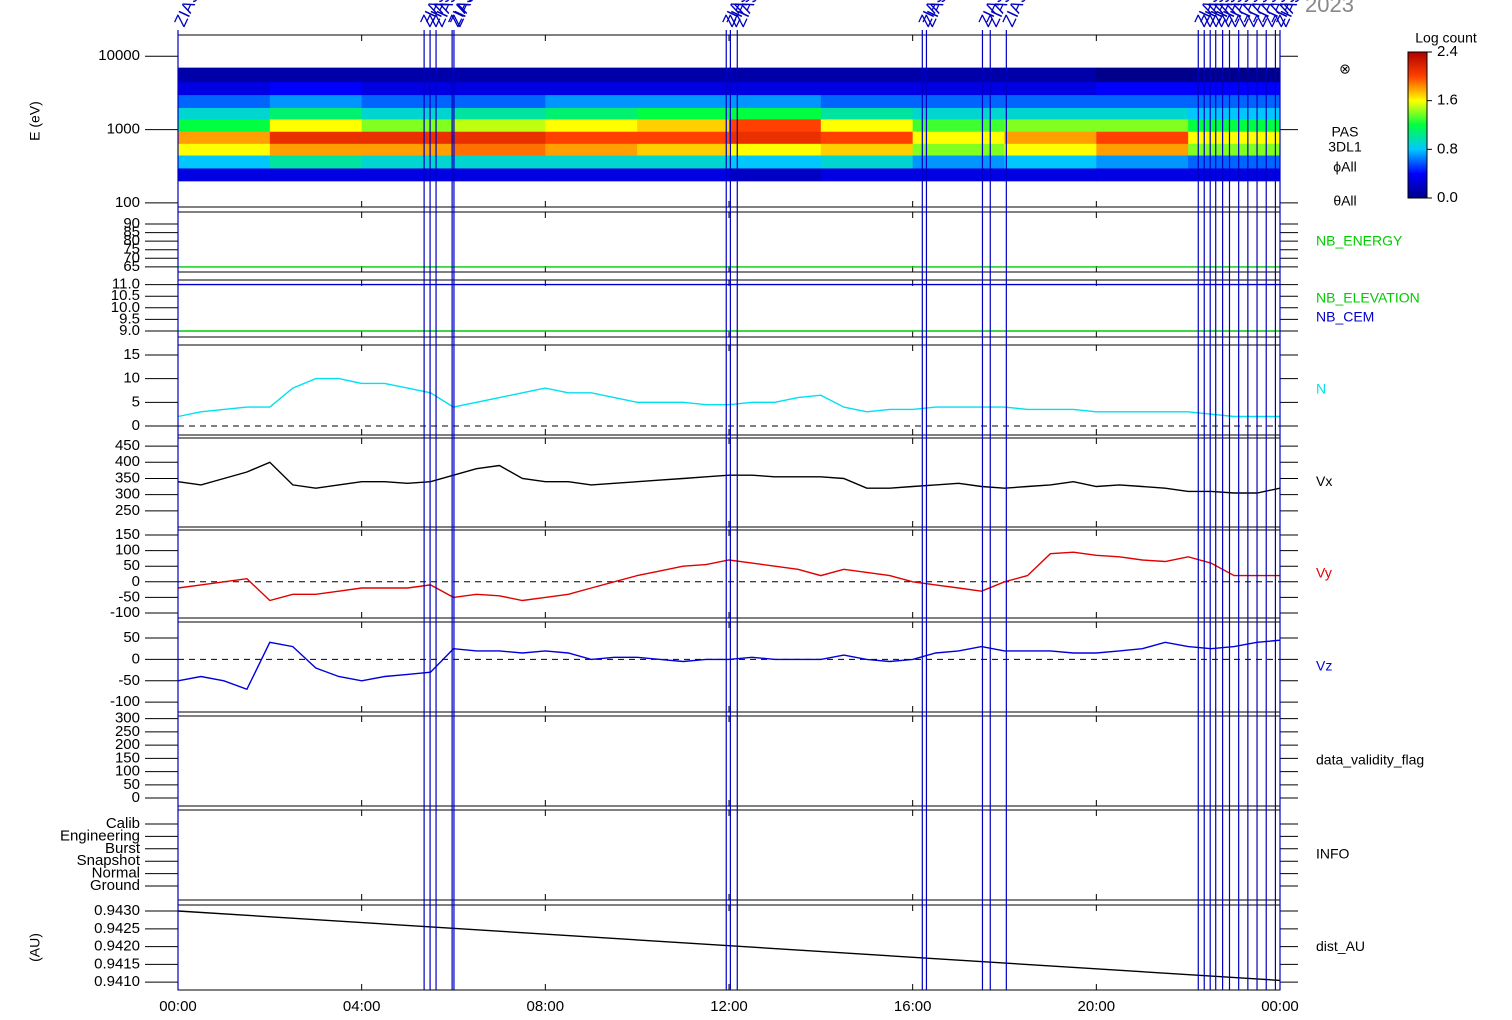 The width and height of the screenshot is (1512, 1020). What do you see at coordinates (1345, 317) in the screenshot?
I see `series-label: NB_CEM` at bounding box center [1345, 317].